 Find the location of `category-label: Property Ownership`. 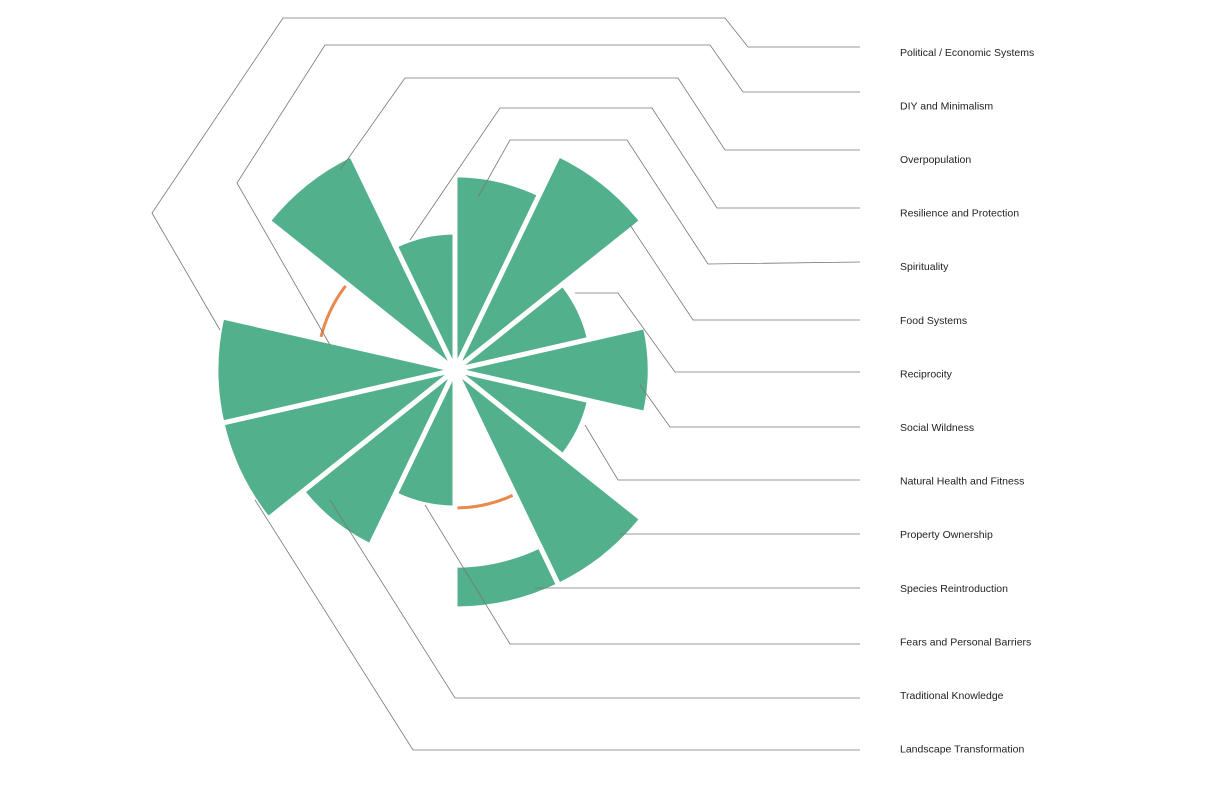

category-label: Property Ownership is located at coordinates (946, 535).